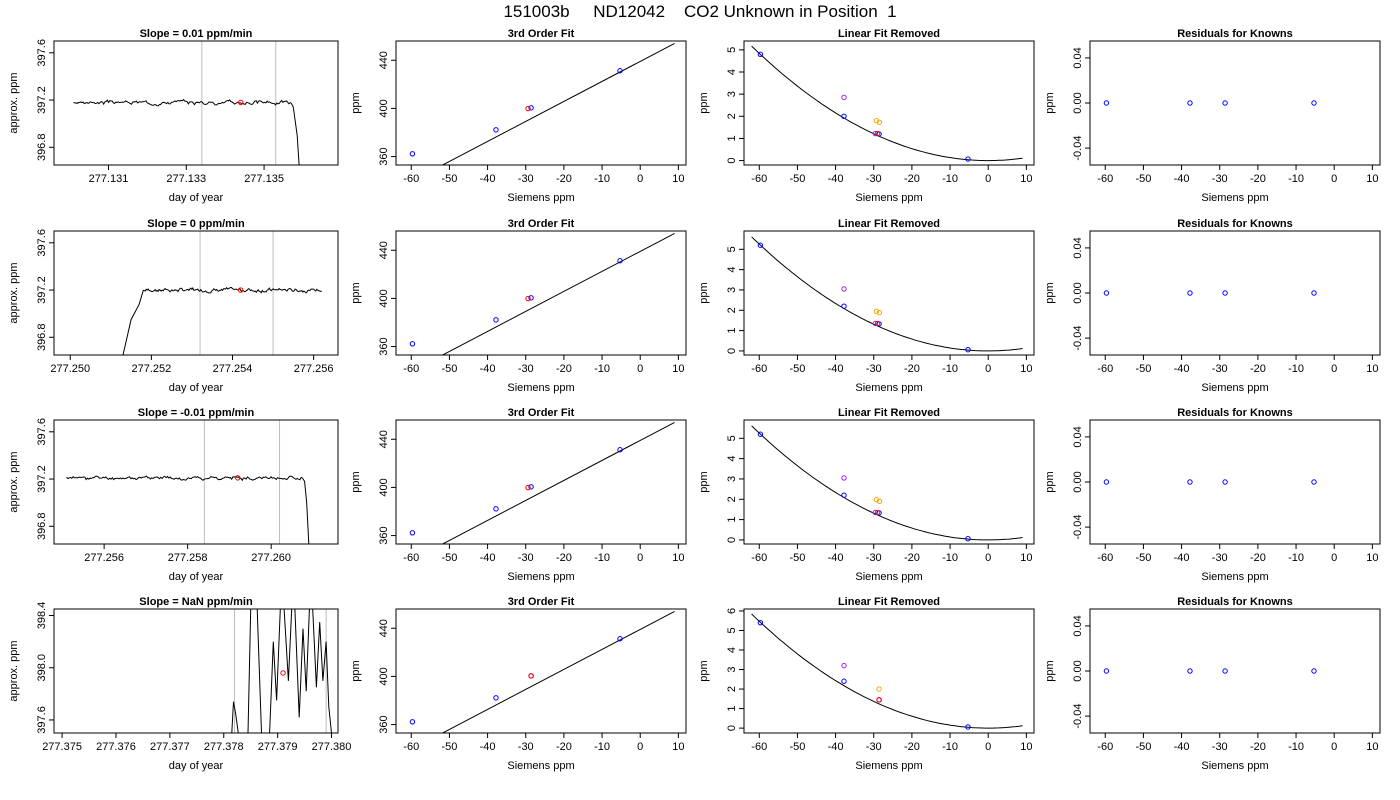 This screenshot has width=1400, height=800. Describe the element at coordinates (732, 50) in the screenshot. I see `y-tick-label: 5` at that location.